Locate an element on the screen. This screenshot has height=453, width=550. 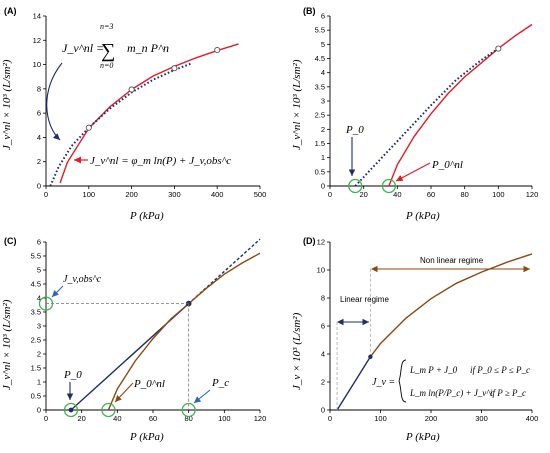
panel-b-y-tick-label: 0.5 is located at coordinates (320, 171).